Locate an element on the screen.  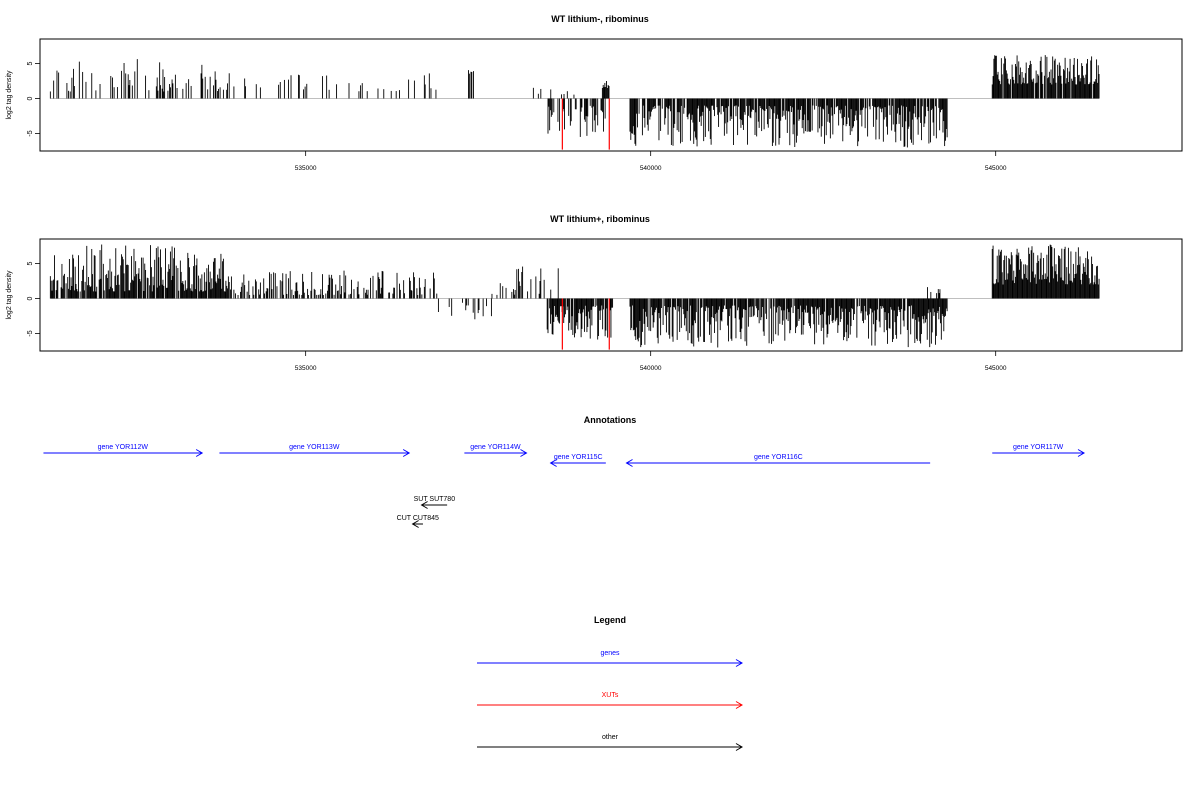
annotations-title: Annotations is located at coordinates (610, 420).